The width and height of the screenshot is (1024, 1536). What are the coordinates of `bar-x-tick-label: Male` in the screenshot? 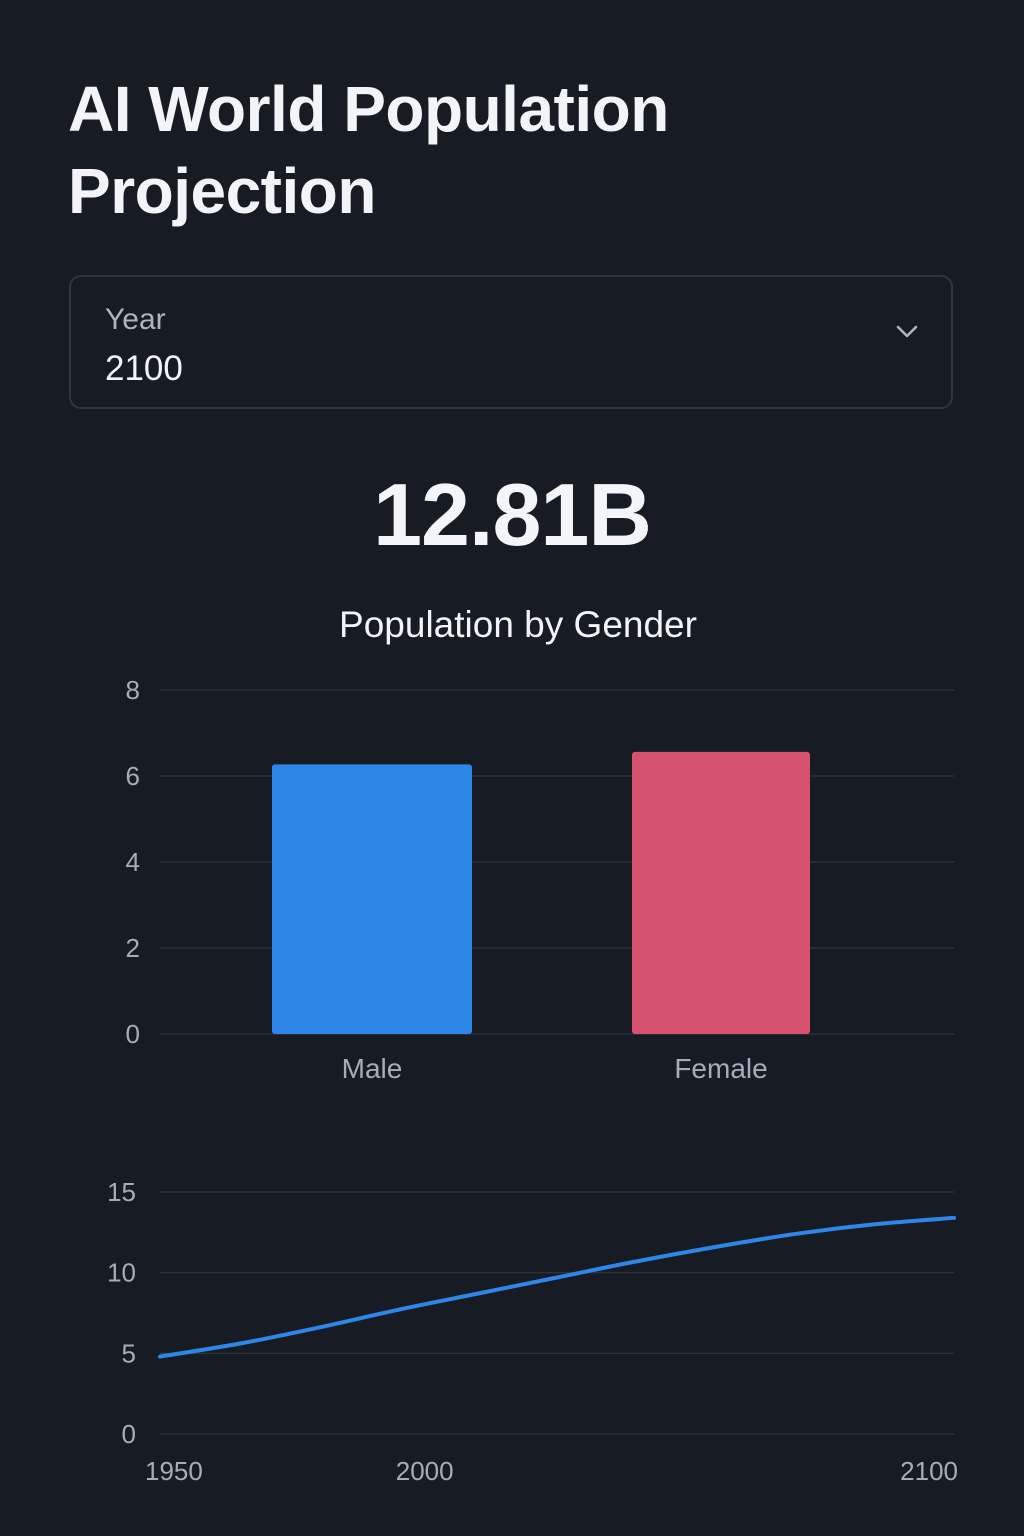 It's located at (372, 1068).